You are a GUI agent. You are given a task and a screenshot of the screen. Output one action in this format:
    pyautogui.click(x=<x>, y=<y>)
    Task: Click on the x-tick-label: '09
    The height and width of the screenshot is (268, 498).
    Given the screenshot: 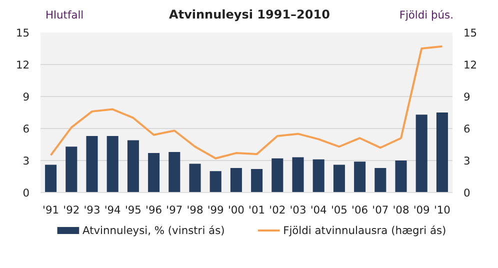 What is the action you would take?
    pyautogui.click(x=421, y=210)
    